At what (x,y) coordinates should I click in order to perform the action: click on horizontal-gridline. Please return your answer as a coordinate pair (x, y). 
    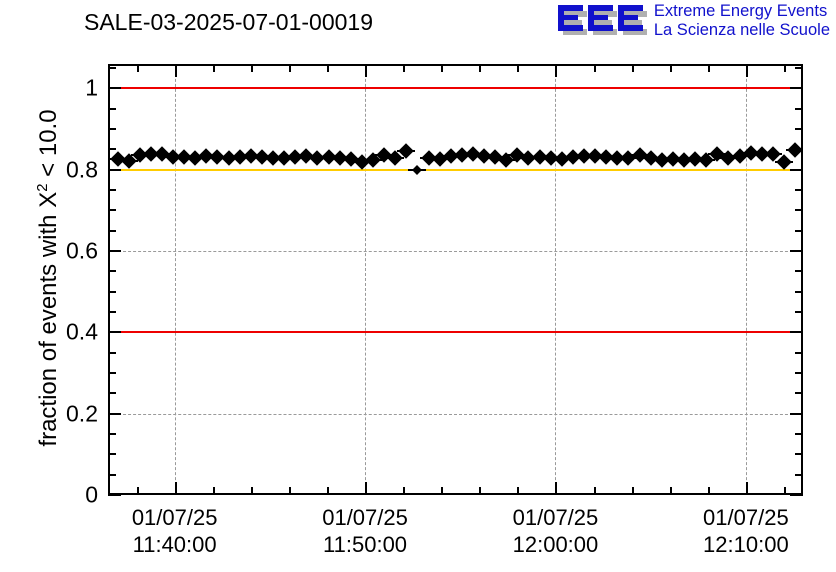
    Looking at the image, I should click on (455, 252).